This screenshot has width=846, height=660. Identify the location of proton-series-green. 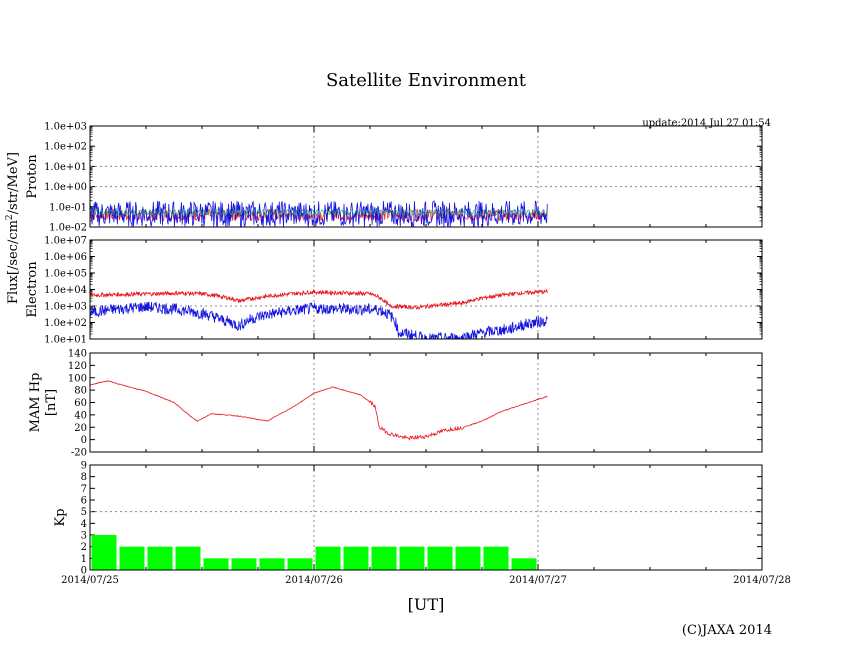
(319, 212).